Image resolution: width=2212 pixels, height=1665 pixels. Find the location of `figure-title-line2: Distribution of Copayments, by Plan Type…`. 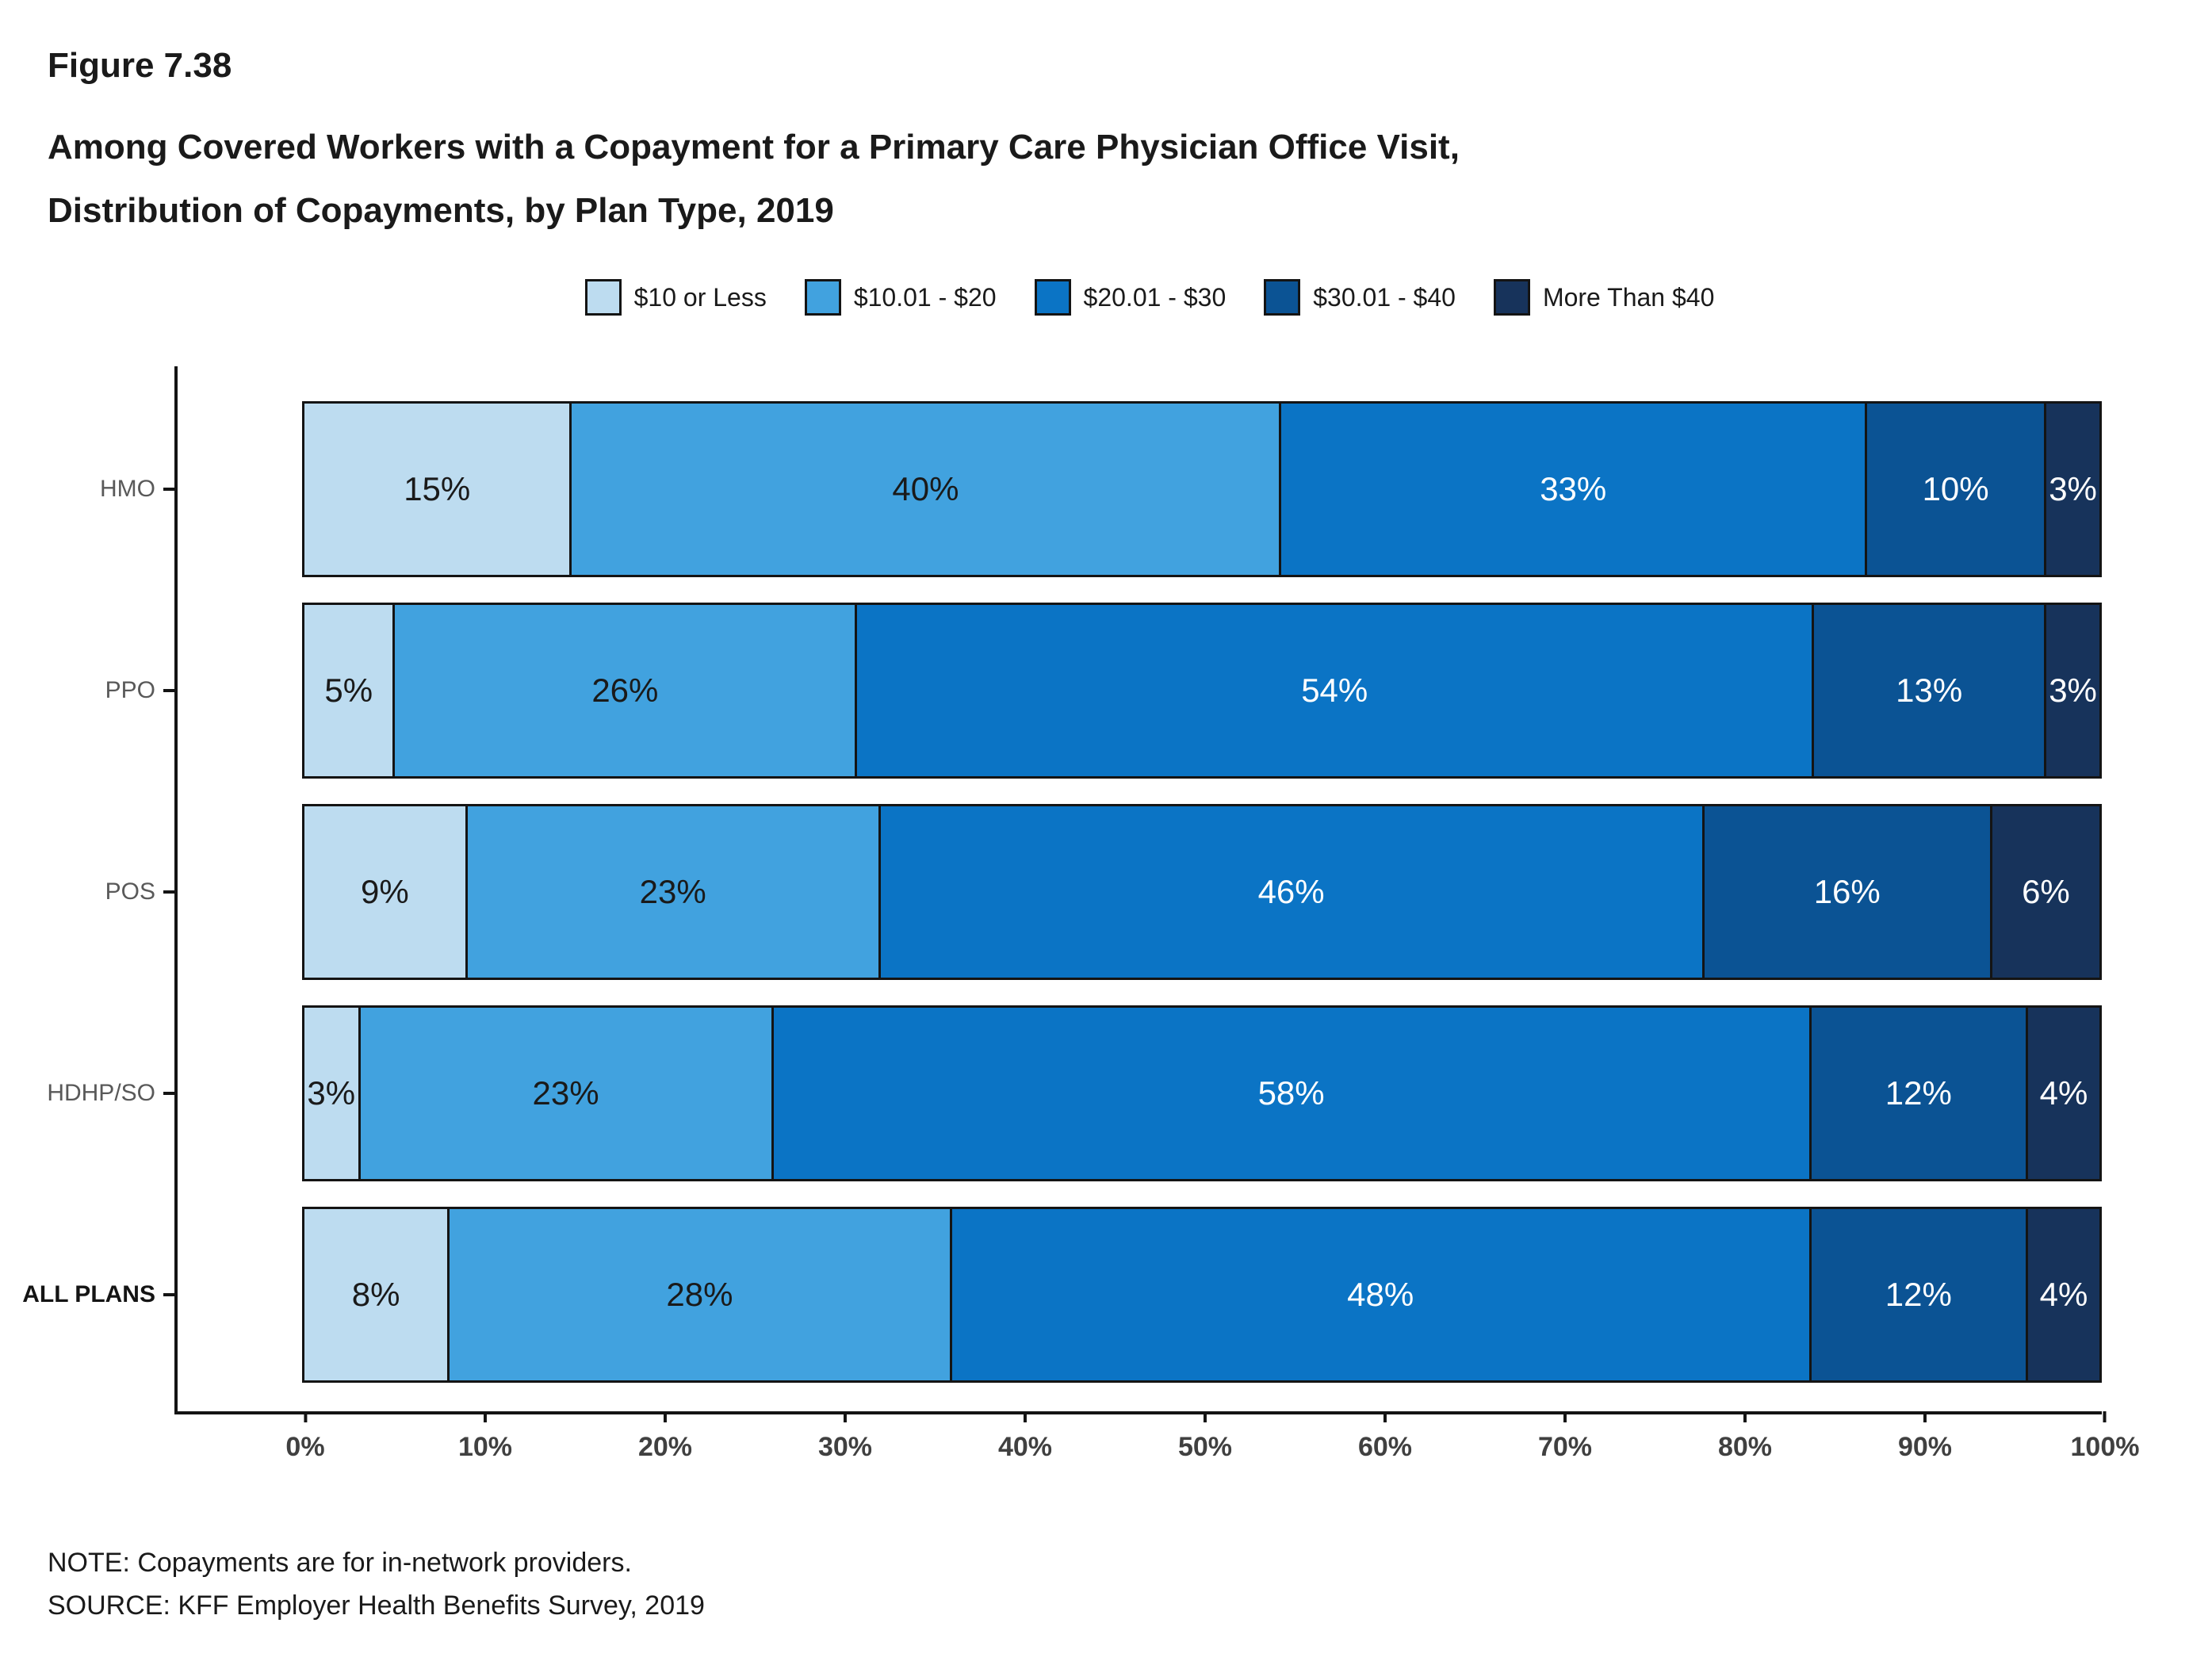

figure-title-line2: Distribution of Copayments, by Plan Type… is located at coordinates (441, 210).